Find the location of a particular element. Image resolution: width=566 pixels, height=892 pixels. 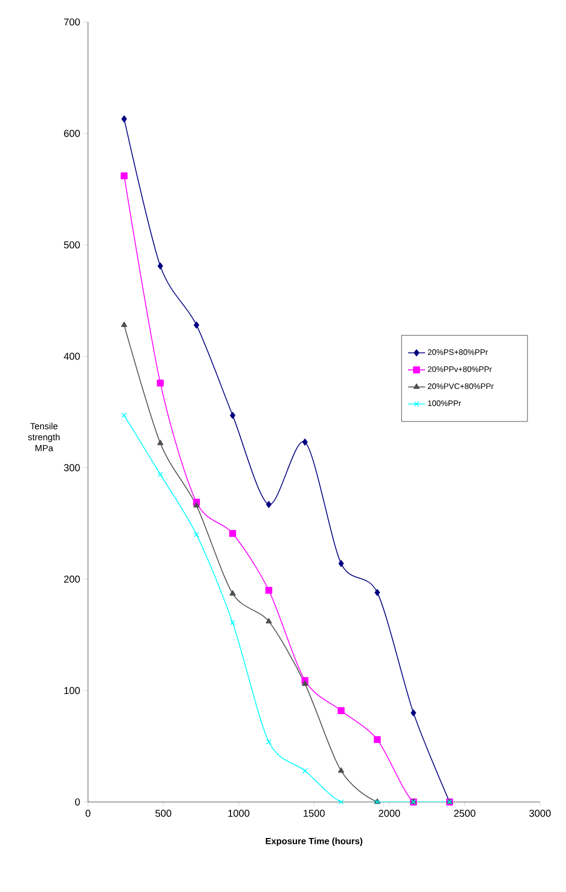

y-tick-label: 400 is located at coordinates (72, 356).